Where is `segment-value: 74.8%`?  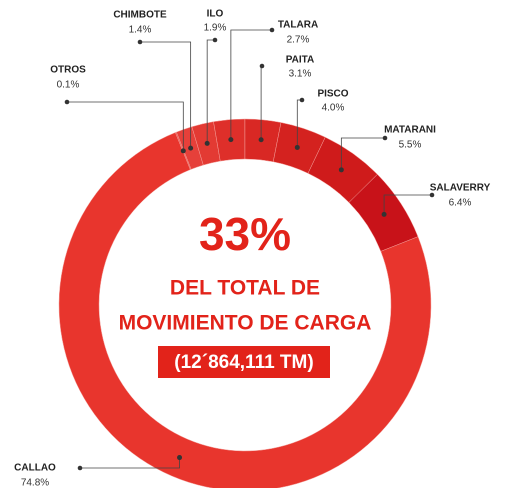
segment-value: 74.8% is located at coordinates (35, 483).